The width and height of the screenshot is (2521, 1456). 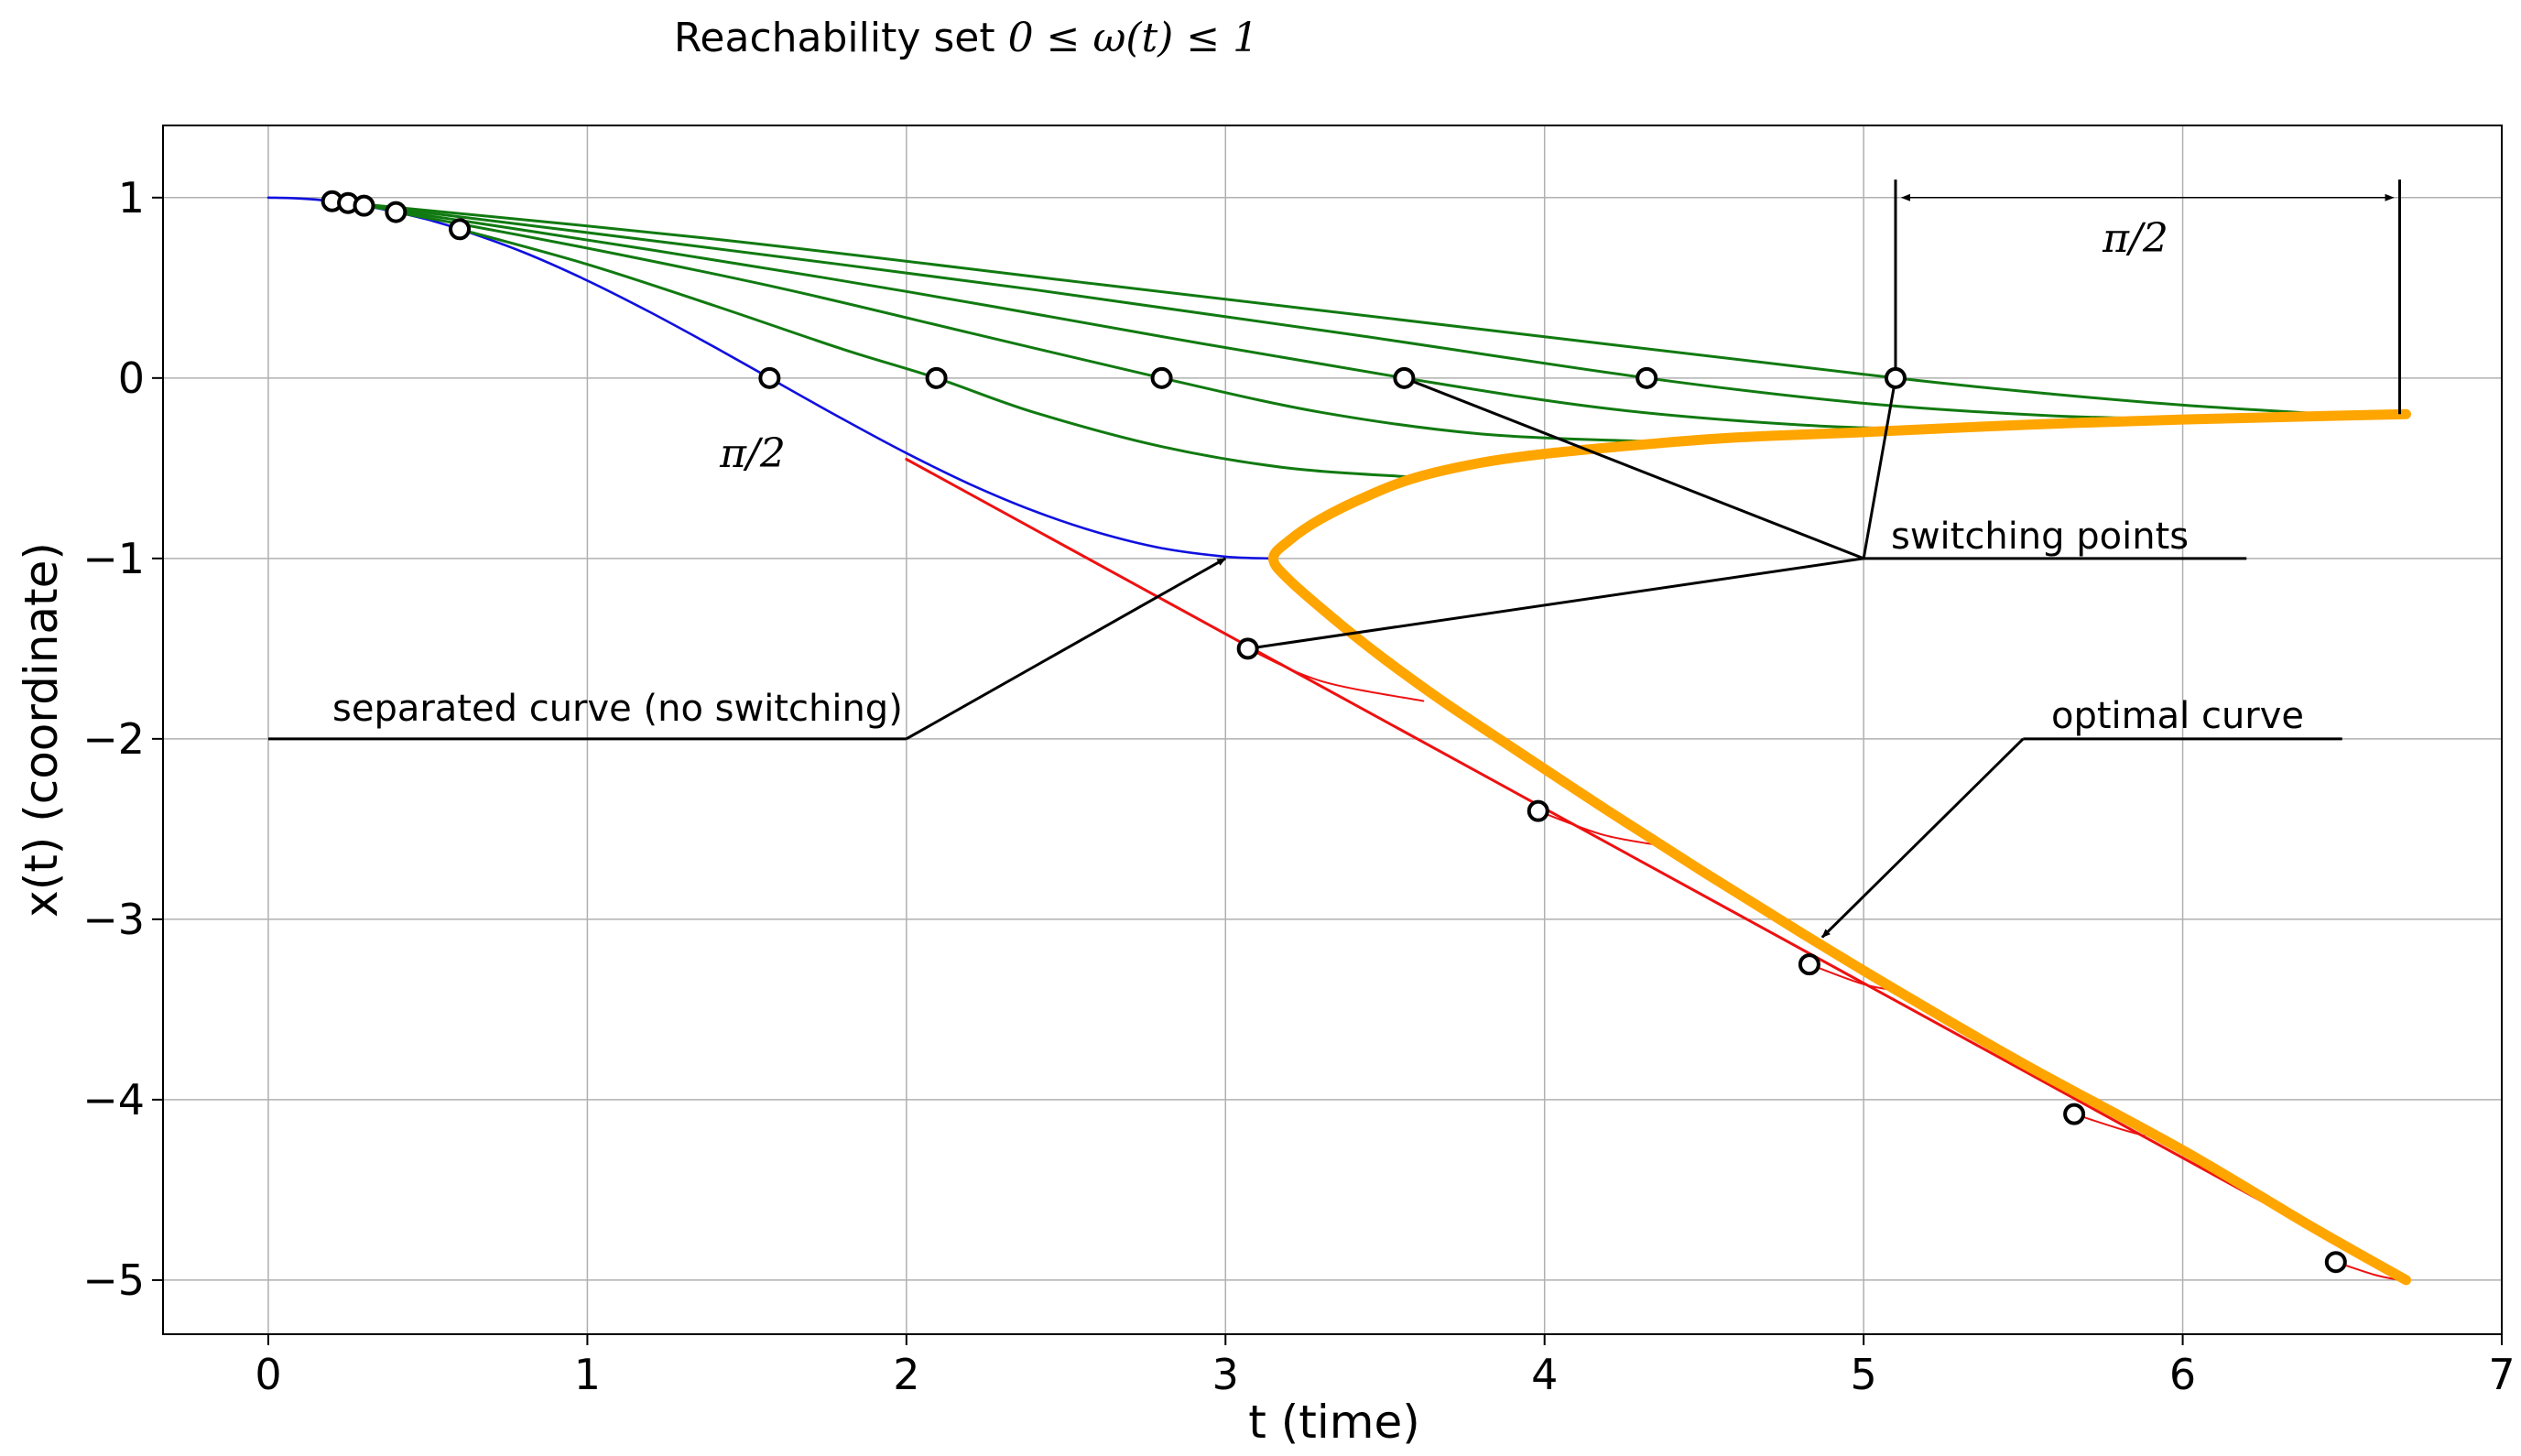 What do you see at coordinates (1863, 1374) in the screenshot?
I see `x-tick-label-5: 5` at bounding box center [1863, 1374].